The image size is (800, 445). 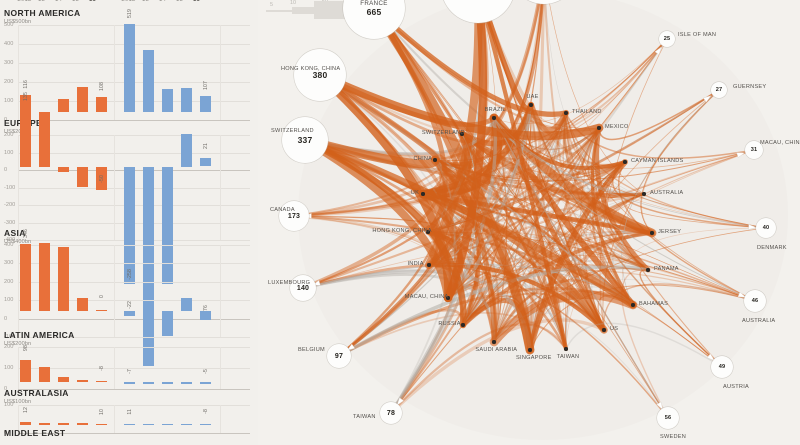 What do you see at coordinates (654, 304) in the screenshot?
I see `network-node-label: BAHAMAS` at bounding box center [654, 304].